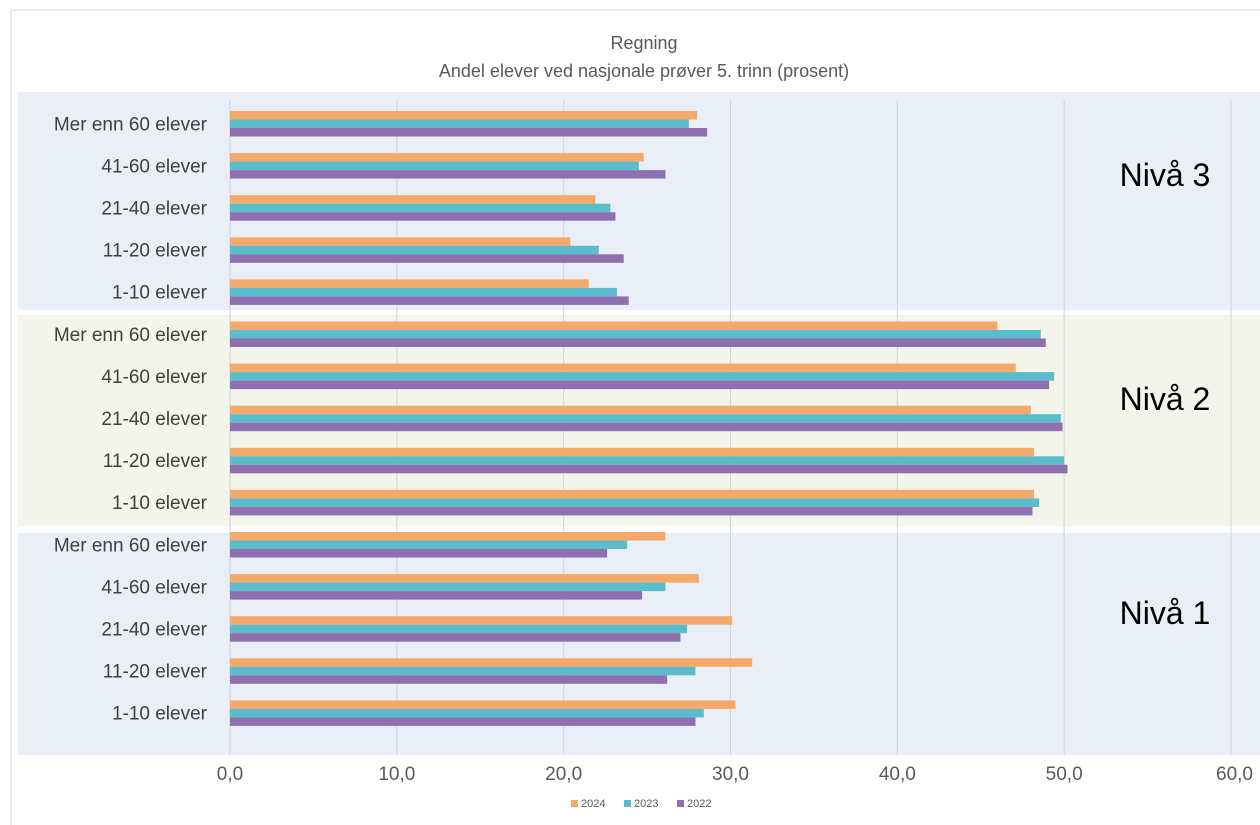 The image size is (1260, 825). Describe the element at coordinates (483, 704) in the screenshot. I see `bar-niv-1-1-10-elever-2024` at that location.